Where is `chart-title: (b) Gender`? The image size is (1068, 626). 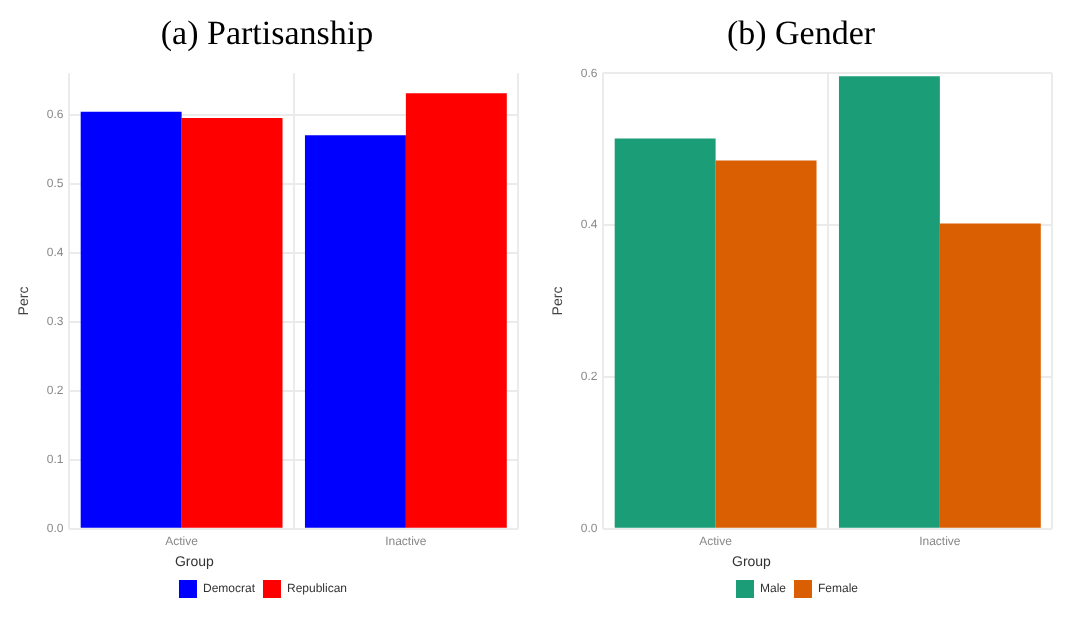 chart-title: (b) Gender is located at coordinates (801, 34).